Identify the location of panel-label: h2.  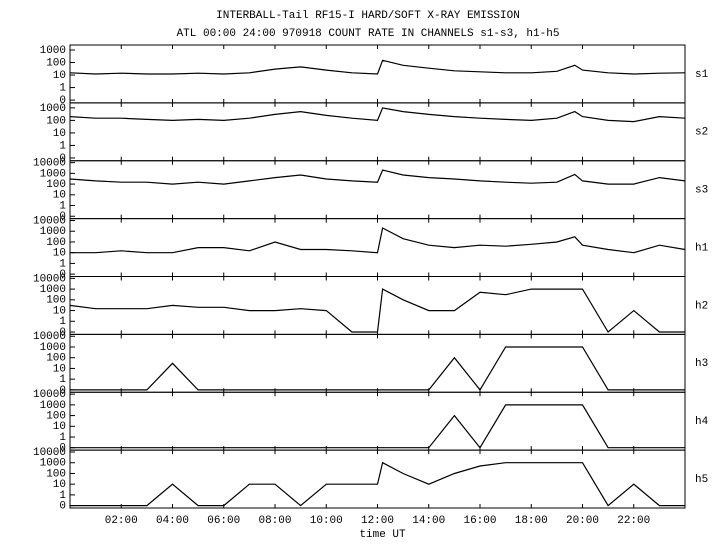
(701, 306).